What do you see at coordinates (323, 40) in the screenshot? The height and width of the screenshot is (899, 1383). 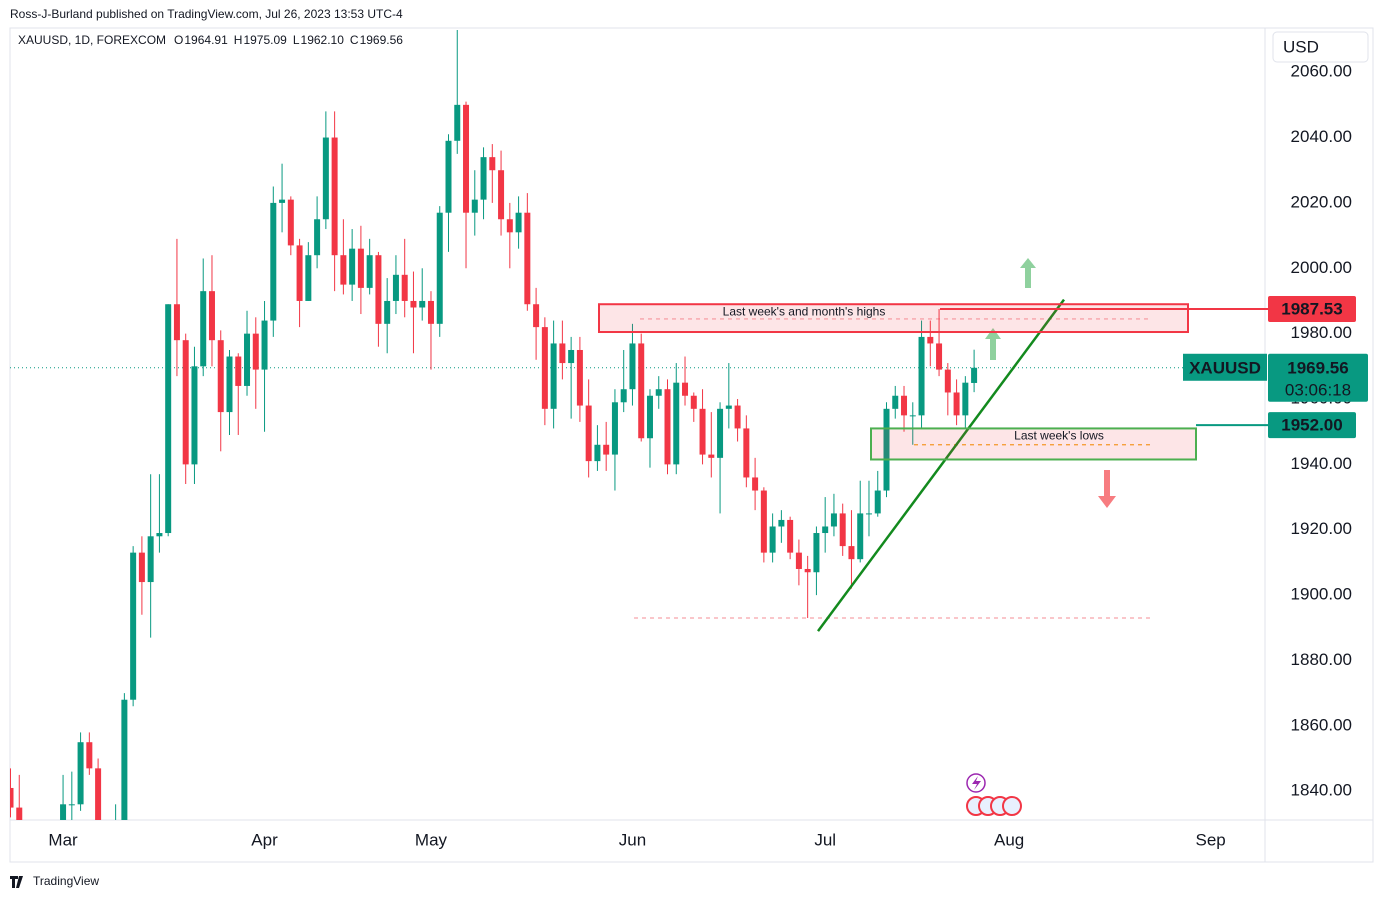 I see `legend-value: 1962.10` at bounding box center [323, 40].